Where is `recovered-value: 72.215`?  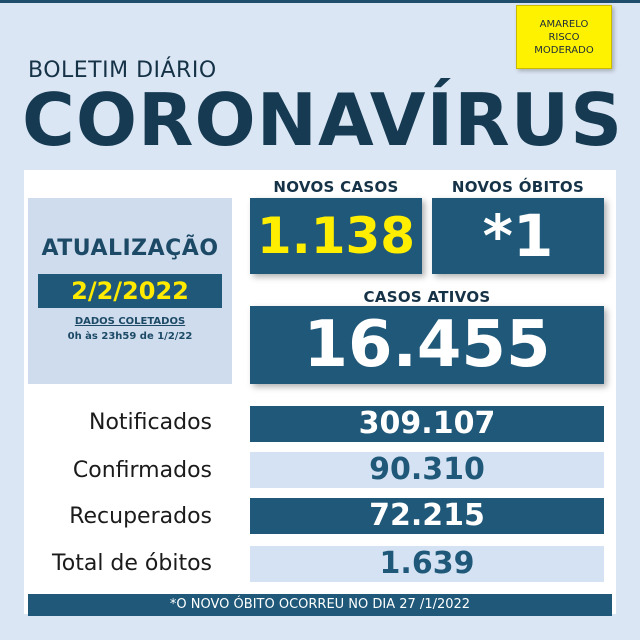 recovered-value: 72.215 is located at coordinates (427, 516).